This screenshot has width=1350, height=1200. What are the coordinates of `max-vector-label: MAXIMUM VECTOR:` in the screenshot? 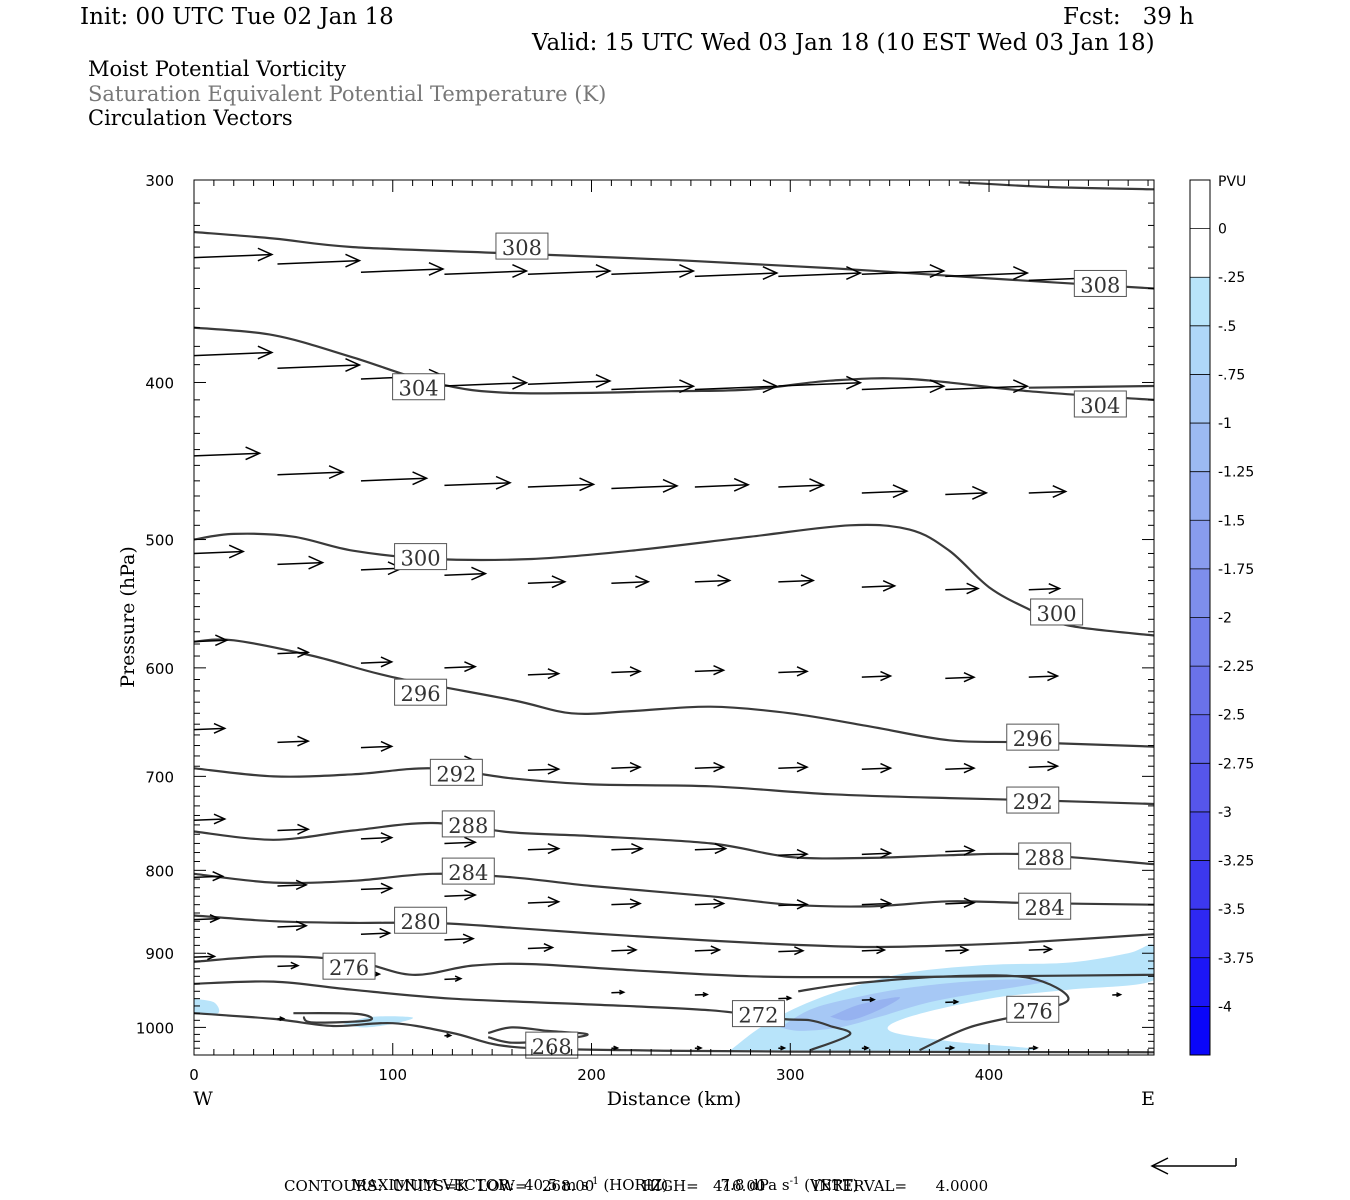 It's located at (433, 1185).